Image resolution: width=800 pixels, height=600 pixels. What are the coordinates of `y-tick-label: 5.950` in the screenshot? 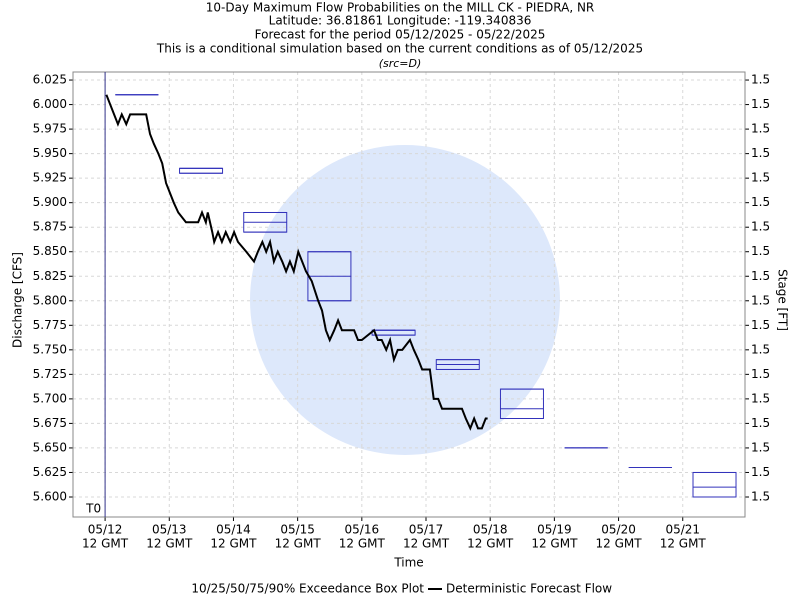 It's located at (50, 153).